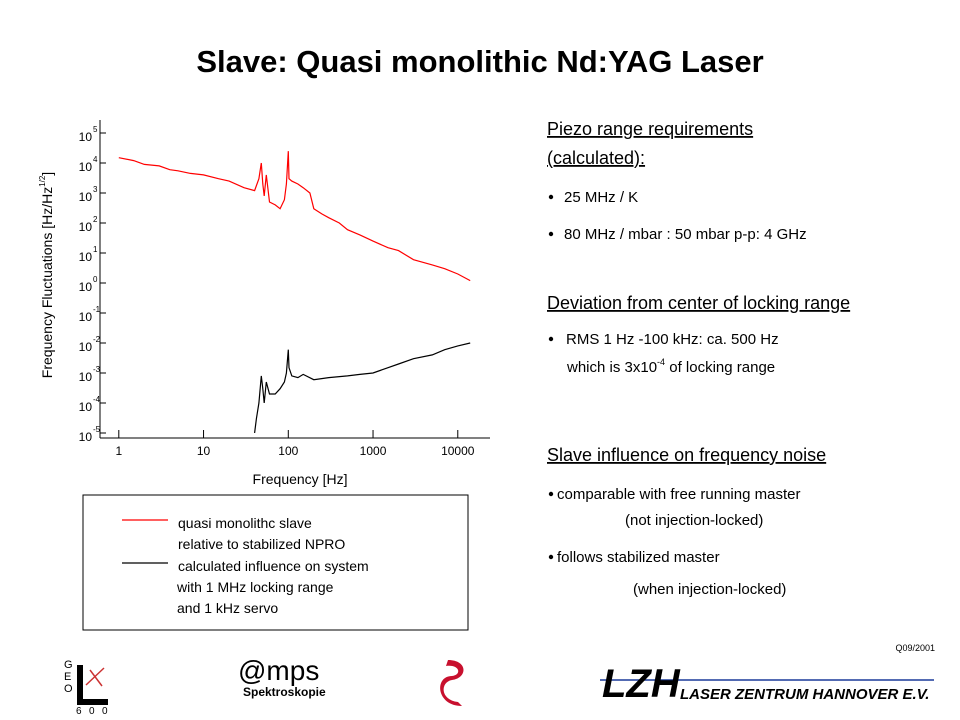  Describe the element at coordinates (97, 369) in the screenshot. I see `y-tick-exponent: -3` at that location.